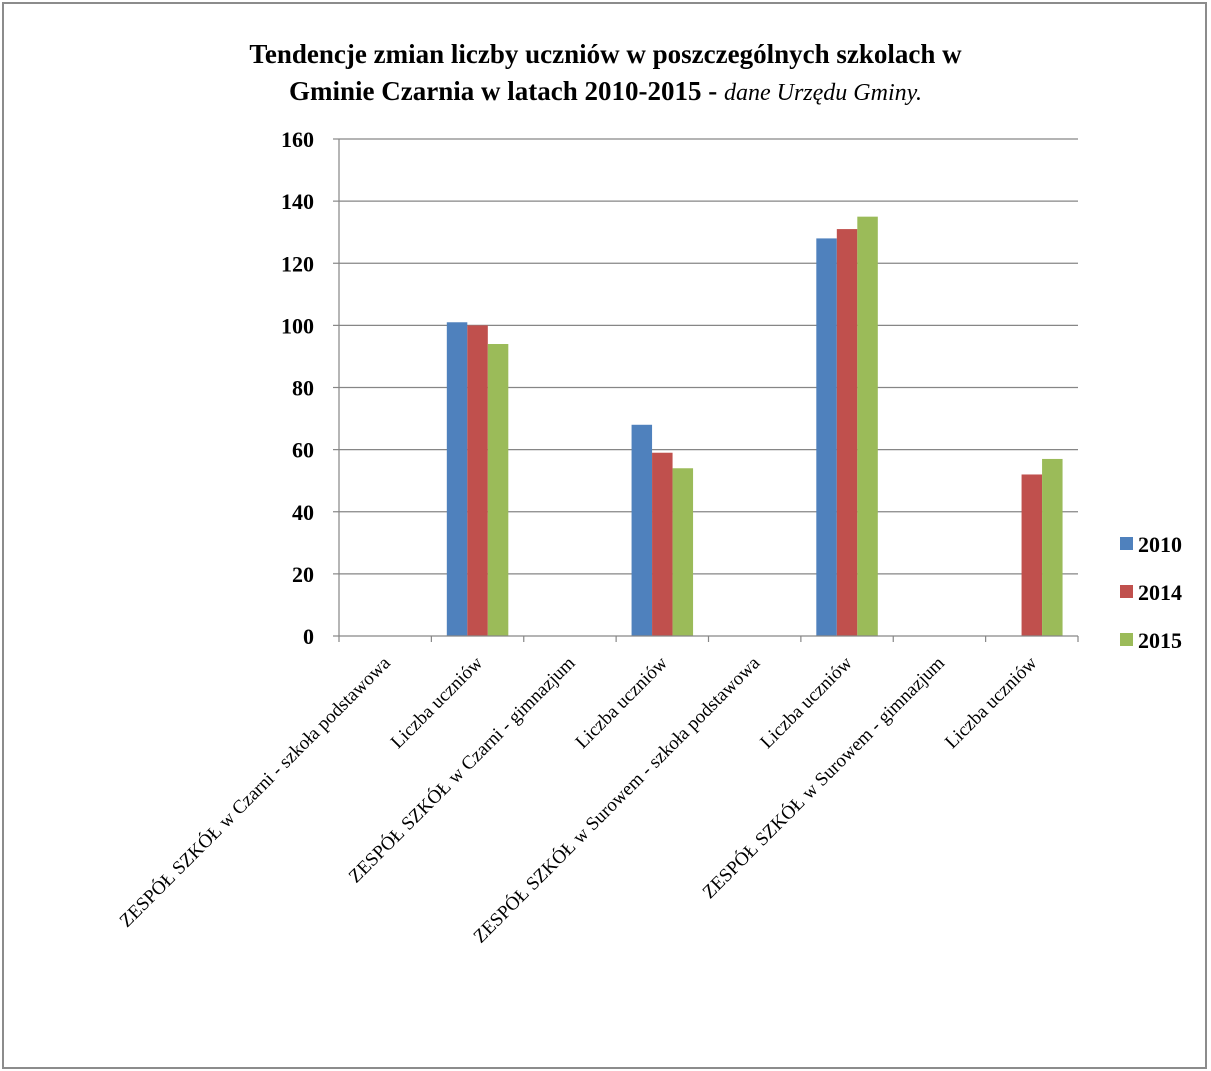 The height and width of the screenshot is (1071, 1211). What do you see at coordinates (297, 325) in the screenshot?
I see `y-tick-label: 100` at bounding box center [297, 325].